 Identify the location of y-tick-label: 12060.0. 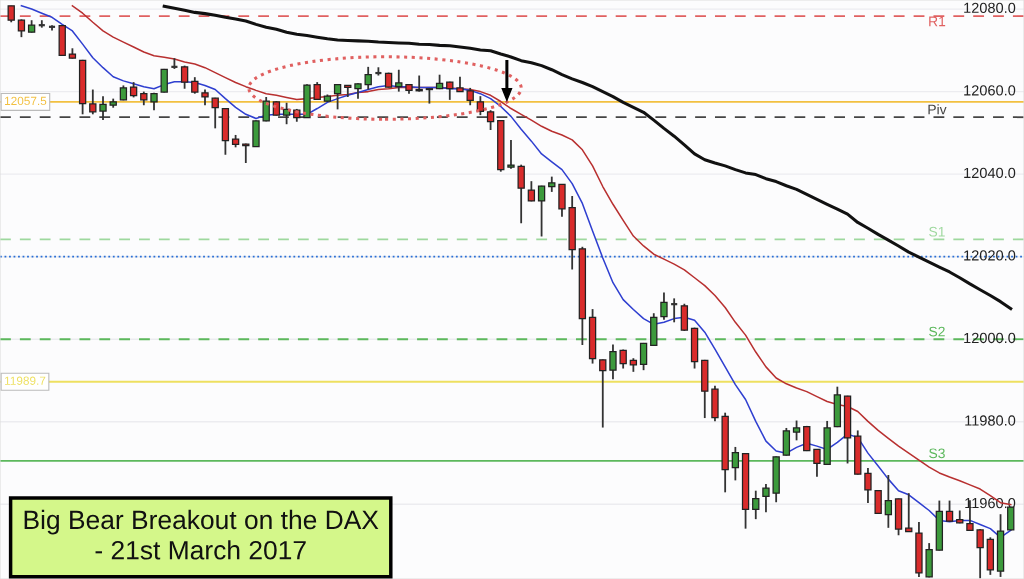
(990, 90).